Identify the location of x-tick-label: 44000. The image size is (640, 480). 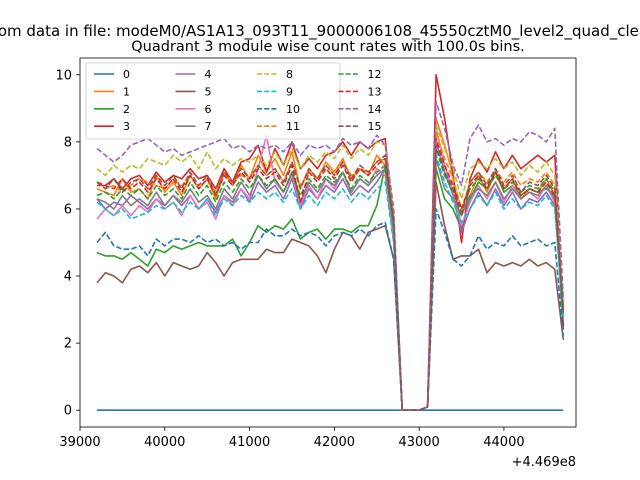
(503, 442).